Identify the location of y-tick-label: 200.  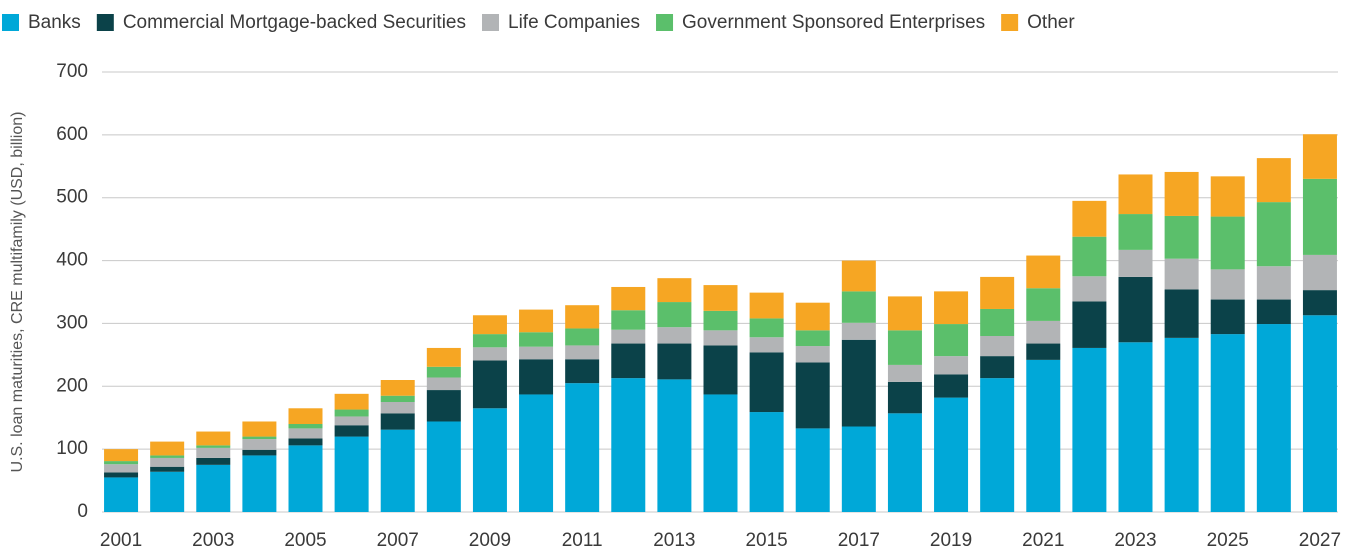
(72, 385).